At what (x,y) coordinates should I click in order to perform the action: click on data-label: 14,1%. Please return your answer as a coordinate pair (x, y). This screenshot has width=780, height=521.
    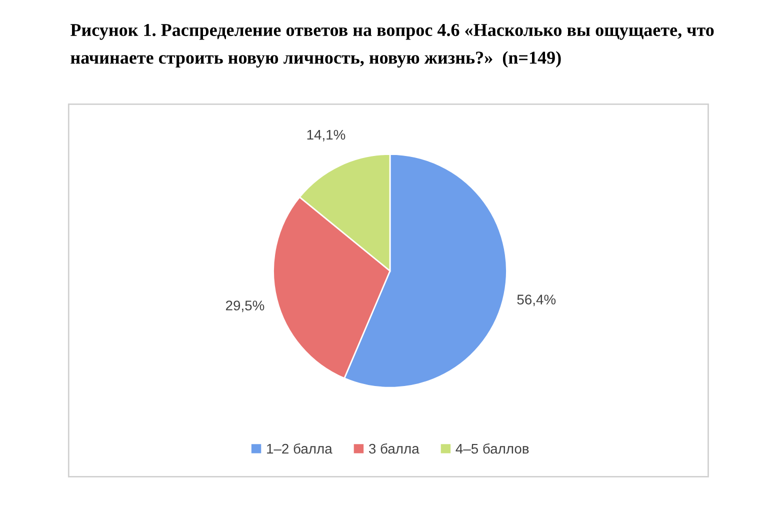
    Looking at the image, I should click on (326, 136).